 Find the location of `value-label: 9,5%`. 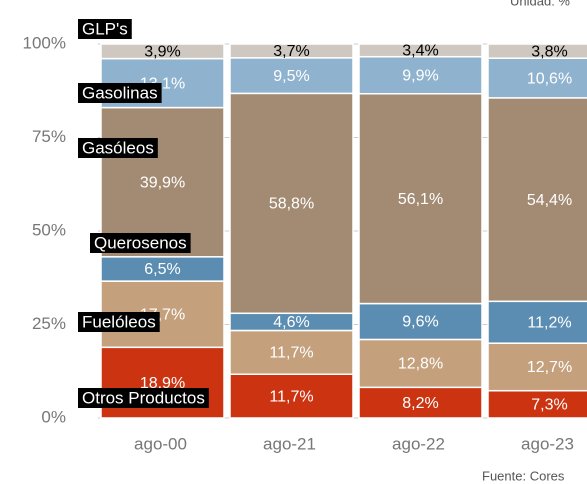

value-label: 9,5% is located at coordinates (291, 76).